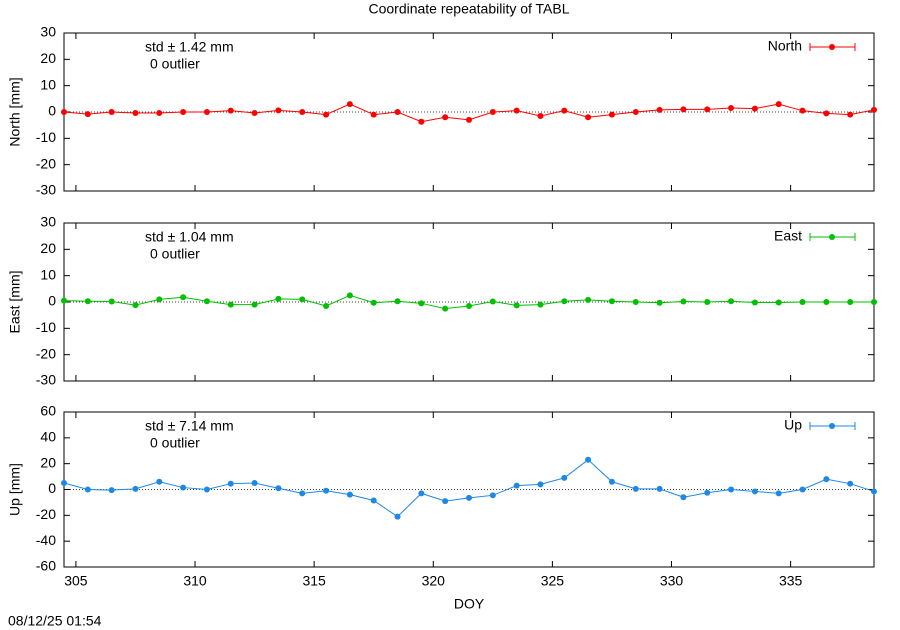 The image size is (900, 630). I want to click on chart-title: Coordinate repeatability of TABL, so click(468, 9).